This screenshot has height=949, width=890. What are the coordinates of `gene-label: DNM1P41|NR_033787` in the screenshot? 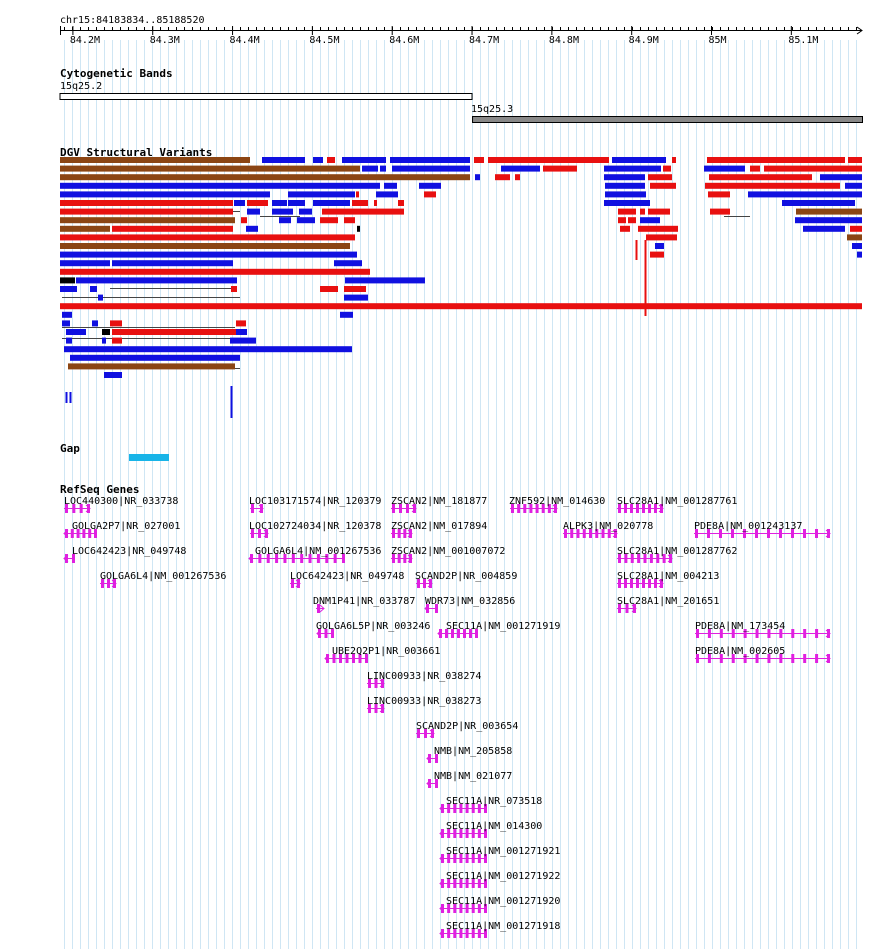 It's located at (364, 601).